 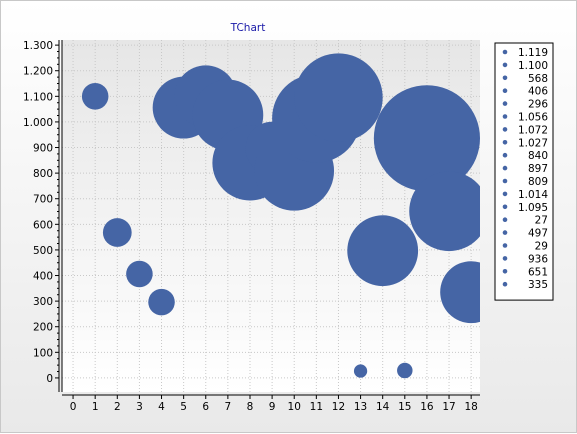 I want to click on legend-label: 897, so click(x=538, y=169).